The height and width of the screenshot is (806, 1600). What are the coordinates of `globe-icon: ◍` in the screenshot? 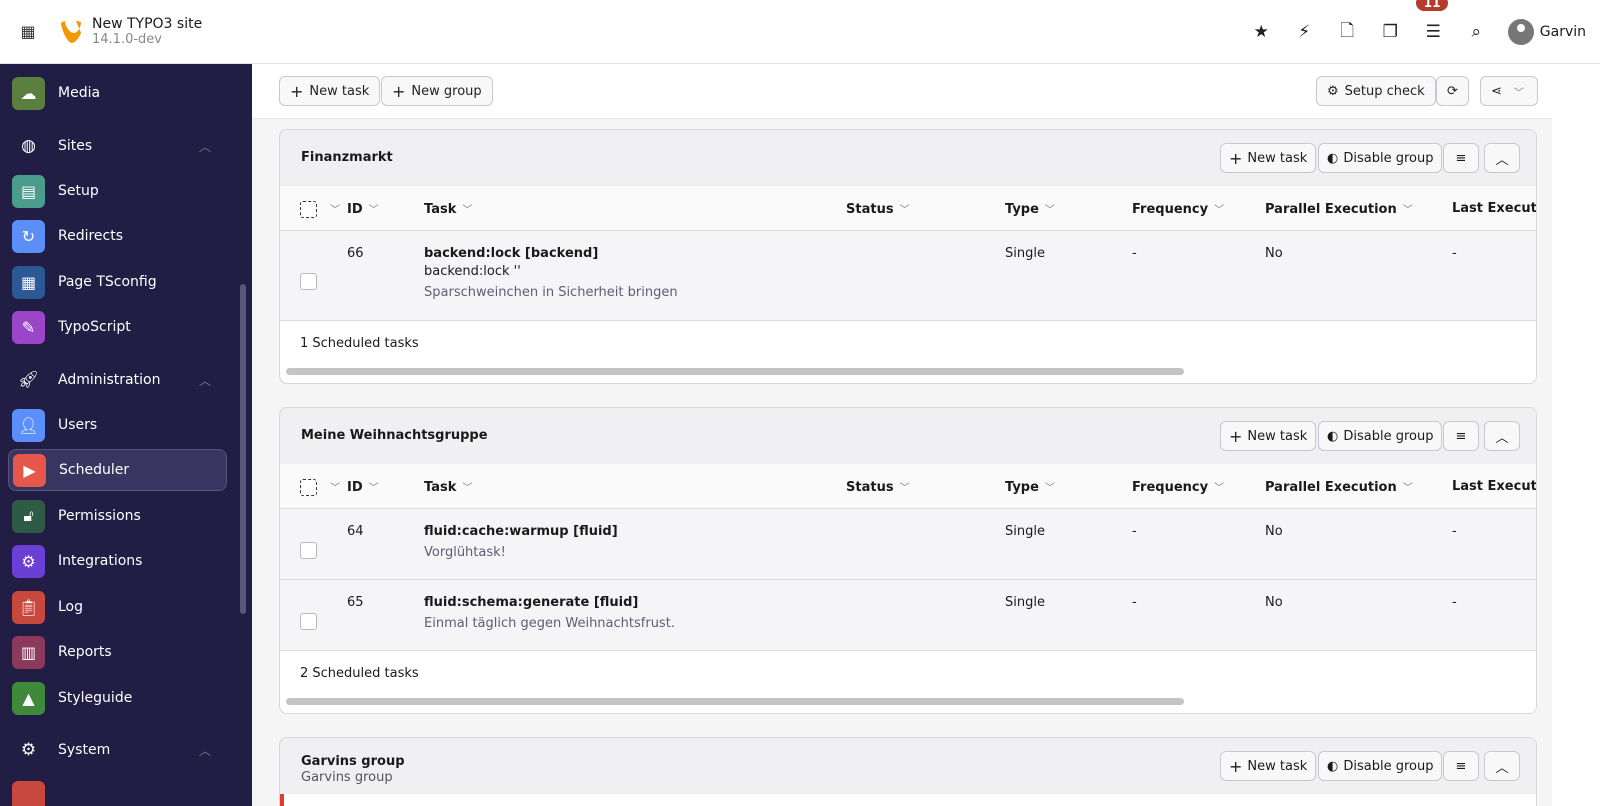 It's located at (28, 146).